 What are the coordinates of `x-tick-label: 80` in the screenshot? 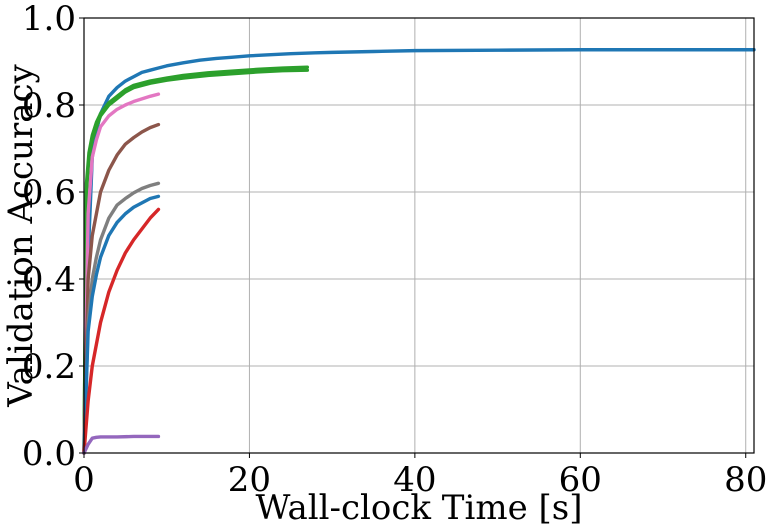 It's located at (745, 480).